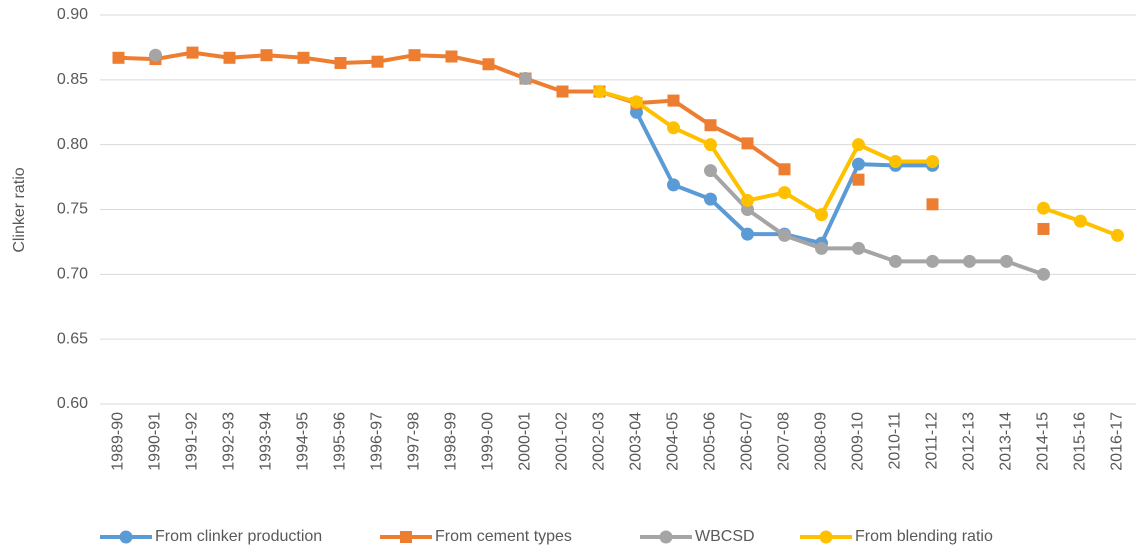  What do you see at coordinates (72, 144) in the screenshot?
I see `y-tick-label: 0.80` at bounding box center [72, 144].